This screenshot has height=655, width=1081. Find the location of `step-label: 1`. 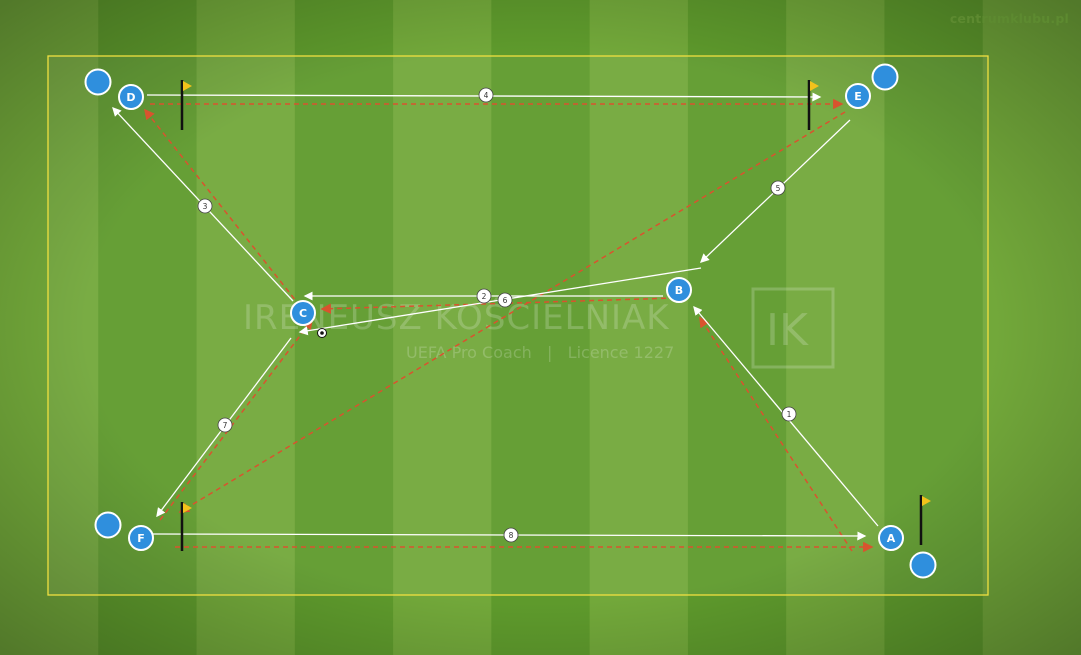

step-label: 1 is located at coordinates (789, 414).